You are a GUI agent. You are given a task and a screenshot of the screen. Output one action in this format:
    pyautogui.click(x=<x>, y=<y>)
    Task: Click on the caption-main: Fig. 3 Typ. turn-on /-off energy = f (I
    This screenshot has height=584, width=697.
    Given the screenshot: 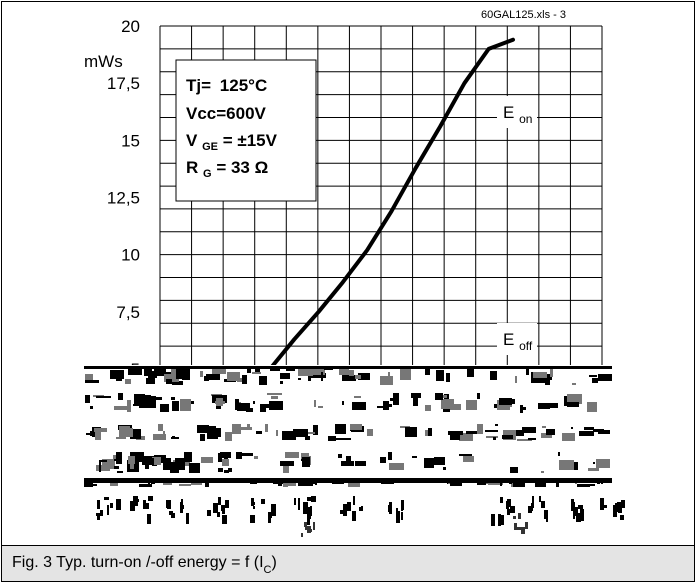 What is the action you would take?
    pyautogui.click(x=138, y=562)
    